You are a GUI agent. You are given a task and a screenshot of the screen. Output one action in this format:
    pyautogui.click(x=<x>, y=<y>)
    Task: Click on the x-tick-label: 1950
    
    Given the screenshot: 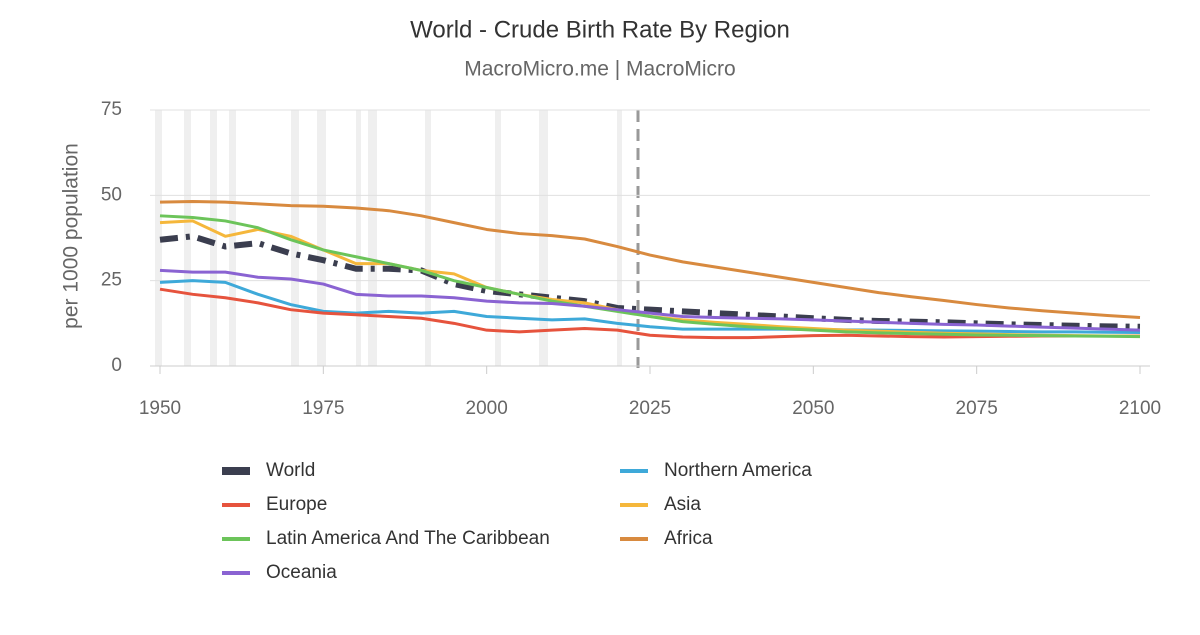 What is the action you would take?
    pyautogui.click(x=160, y=408)
    